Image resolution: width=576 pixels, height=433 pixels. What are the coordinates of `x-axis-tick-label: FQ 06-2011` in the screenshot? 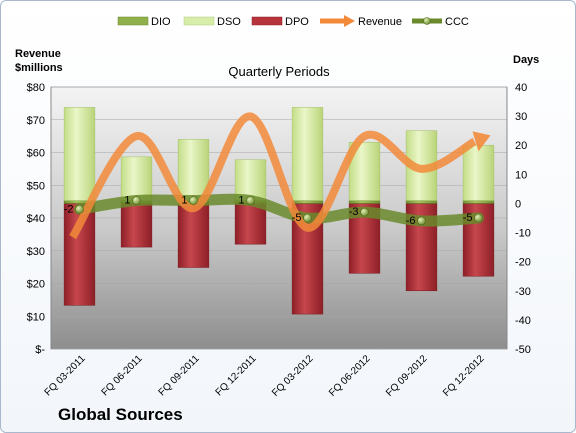 It's located at (122, 375).